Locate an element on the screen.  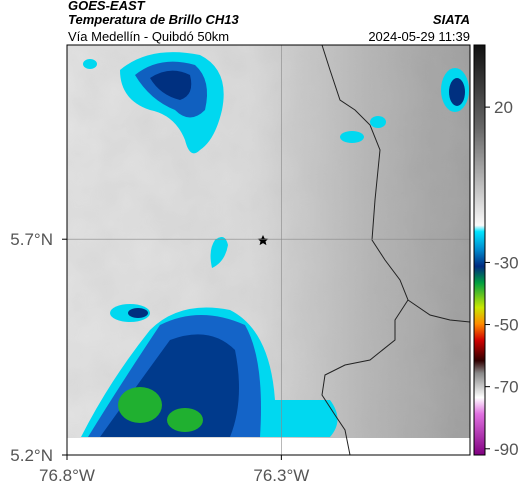
timestamp: 2024-05-29 11:39 is located at coordinates (419, 36).